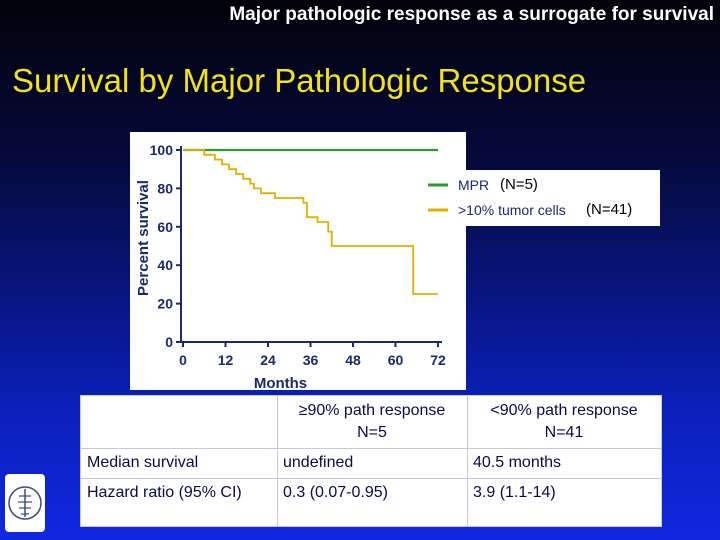 The width and height of the screenshot is (720, 540). What do you see at coordinates (609, 209) in the screenshot?
I see `legend-note: (N=41)` at bounding box center [609, 209].